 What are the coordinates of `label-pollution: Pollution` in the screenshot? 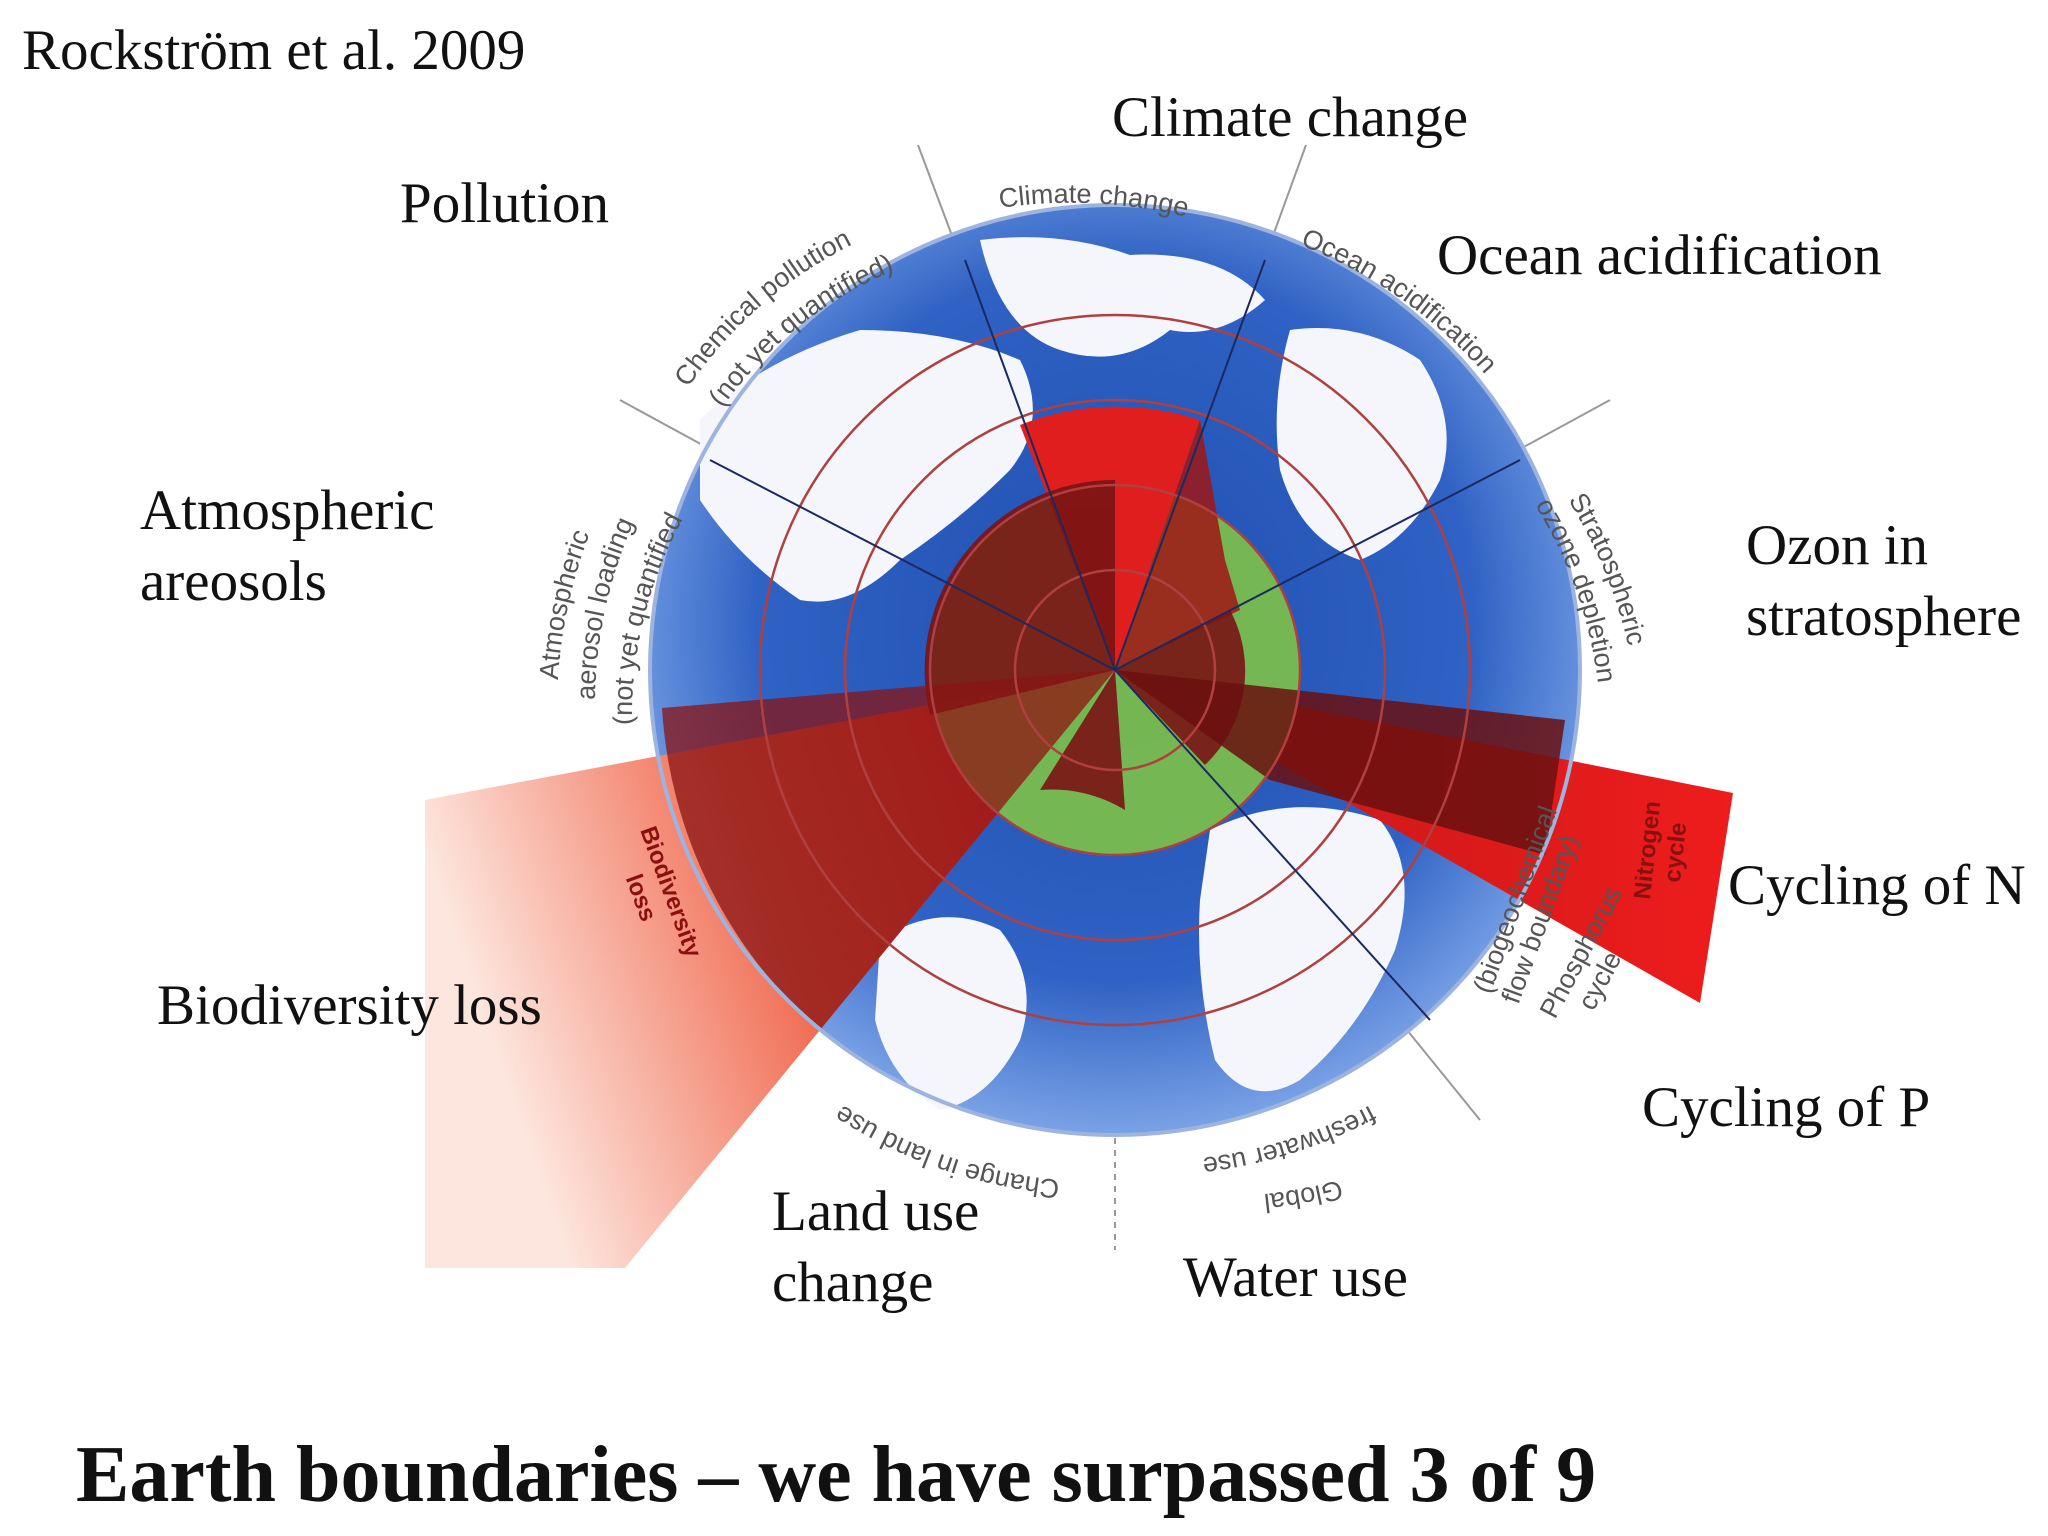 It's located at (505, 203).